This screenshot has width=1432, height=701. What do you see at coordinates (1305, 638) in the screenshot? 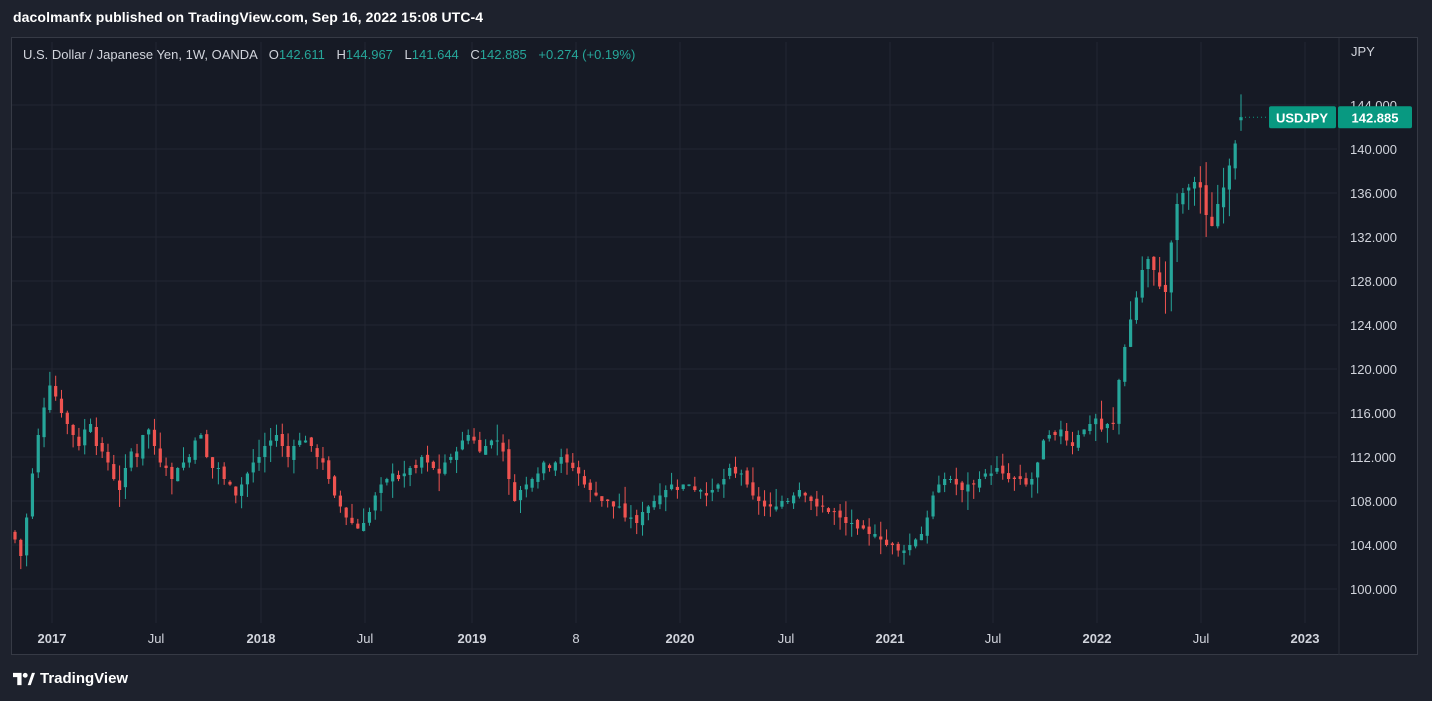
I see `x-tick-label: 2023` at bounding box center [1305, 638].